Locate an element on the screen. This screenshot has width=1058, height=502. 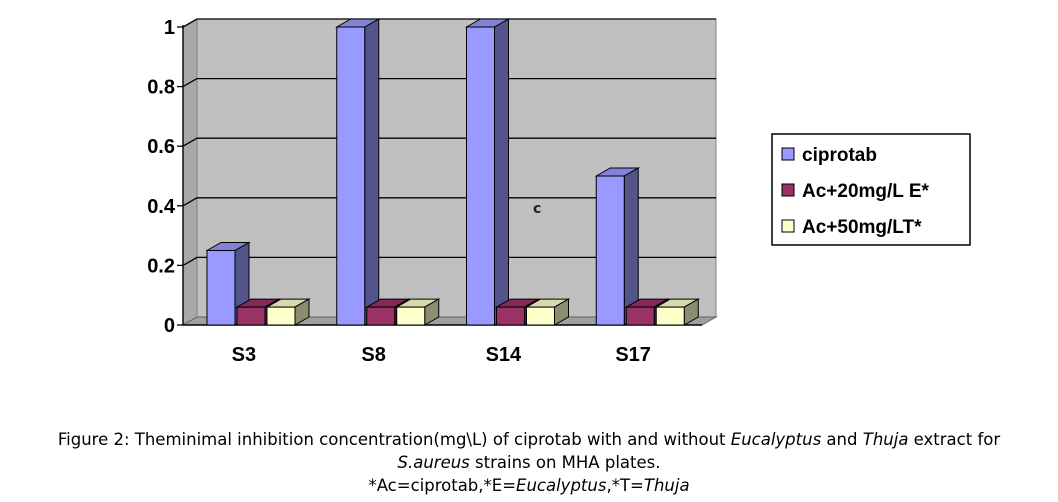
legend-label: Ac+50mg/LT* is located at coordinates (862, 227).